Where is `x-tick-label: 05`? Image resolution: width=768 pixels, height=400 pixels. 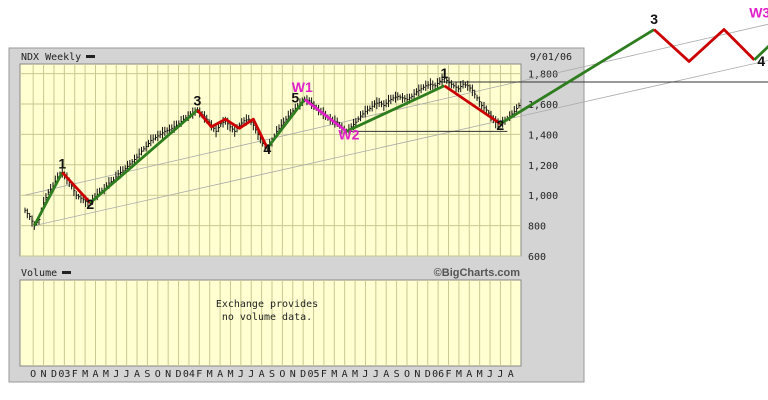
x-tick-label: 05 is located at coordinates (314, 374).